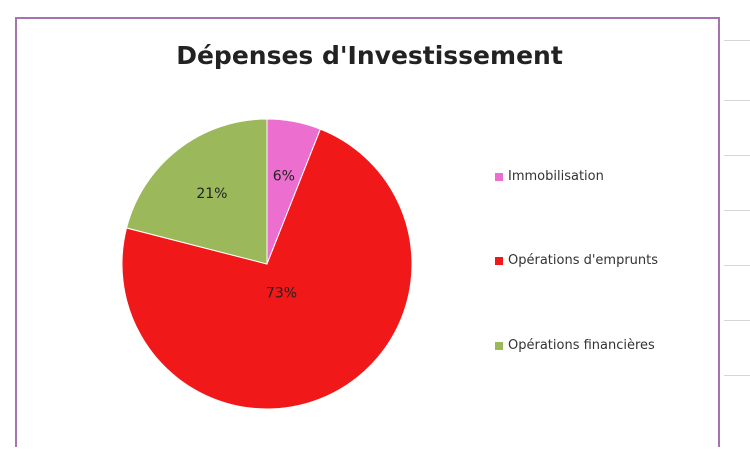 The height and width of the screenshot is (449, 750). I want to click on legend-item-3: Opérations financières, so click(575, 345).